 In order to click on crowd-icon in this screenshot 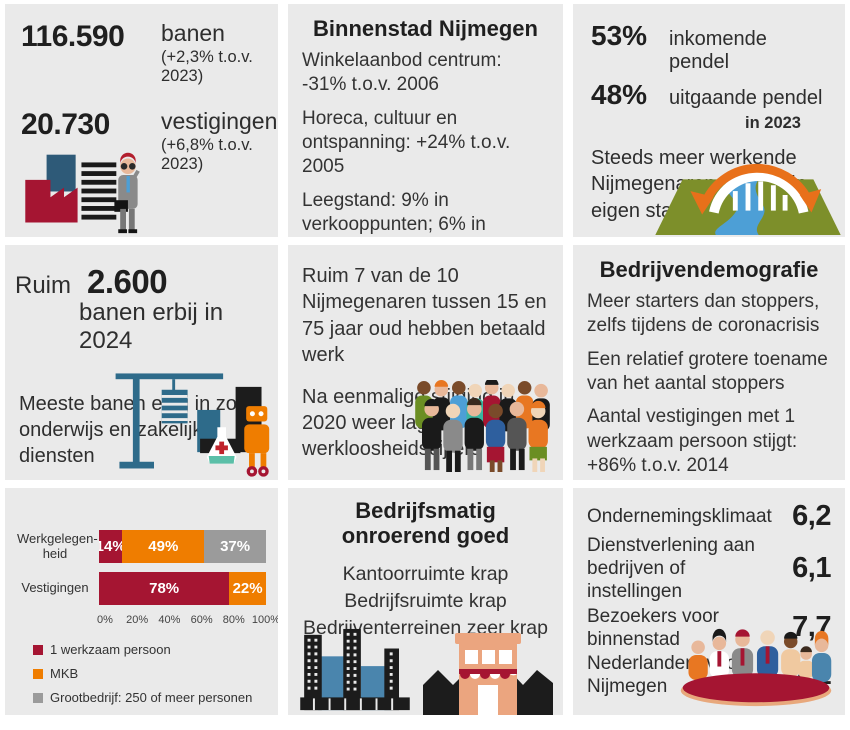, I will do `click(482, 426)`.